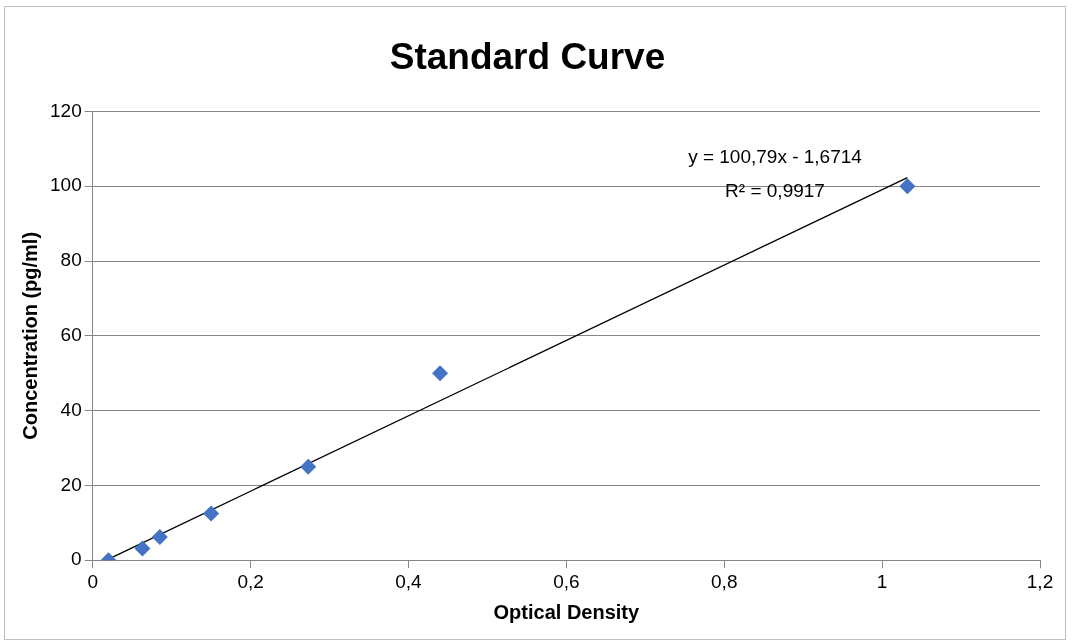  What do you see at coordinates (29, 335) in the screenshot?
I see `y-axis-title: Concentration (pg/ml)` at bounding box center [29, 335].